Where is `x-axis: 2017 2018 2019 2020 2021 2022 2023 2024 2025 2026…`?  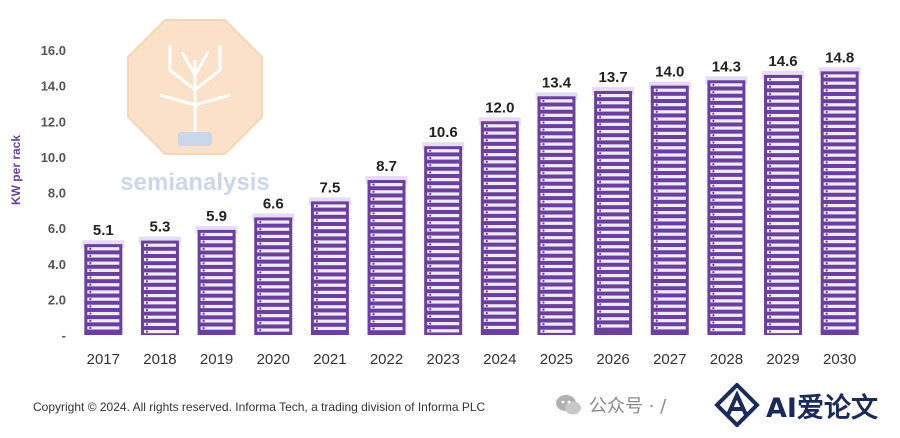 x-axis: 2017 2018 2019 2020 2021 2022 2023 2024 2025 2026… is located at coordinates (472, 359).